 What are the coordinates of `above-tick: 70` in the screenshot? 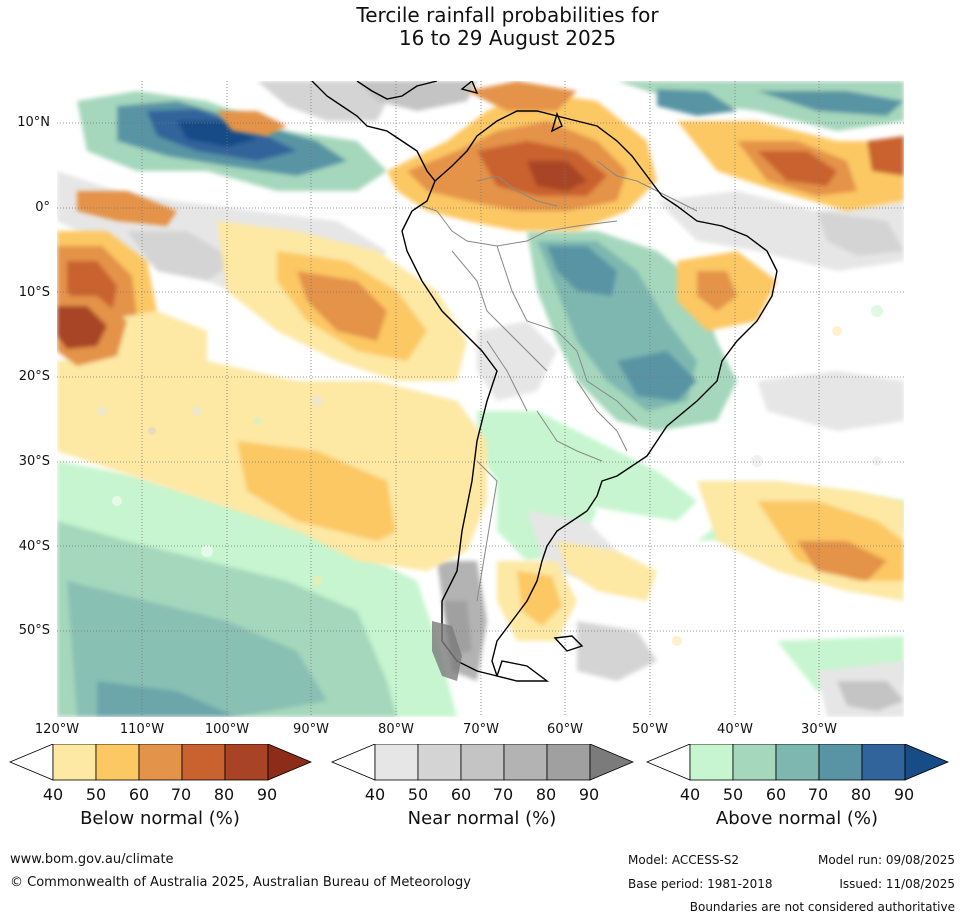 It's located at (818, 794).